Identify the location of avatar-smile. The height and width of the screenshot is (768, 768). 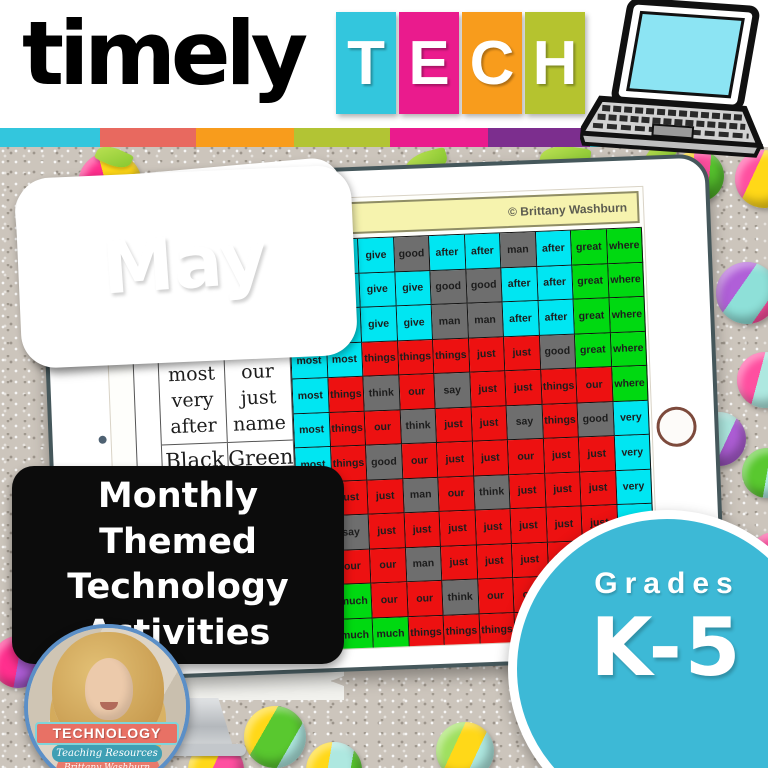
(109, 706).